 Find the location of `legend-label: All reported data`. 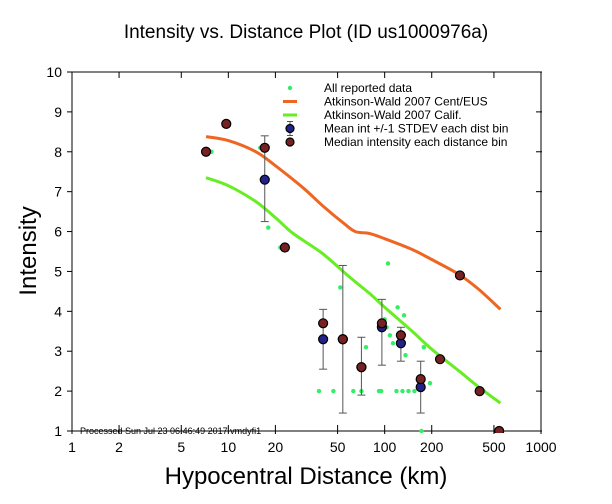

legend-label: All reported data is located at coordinates (368, 88).